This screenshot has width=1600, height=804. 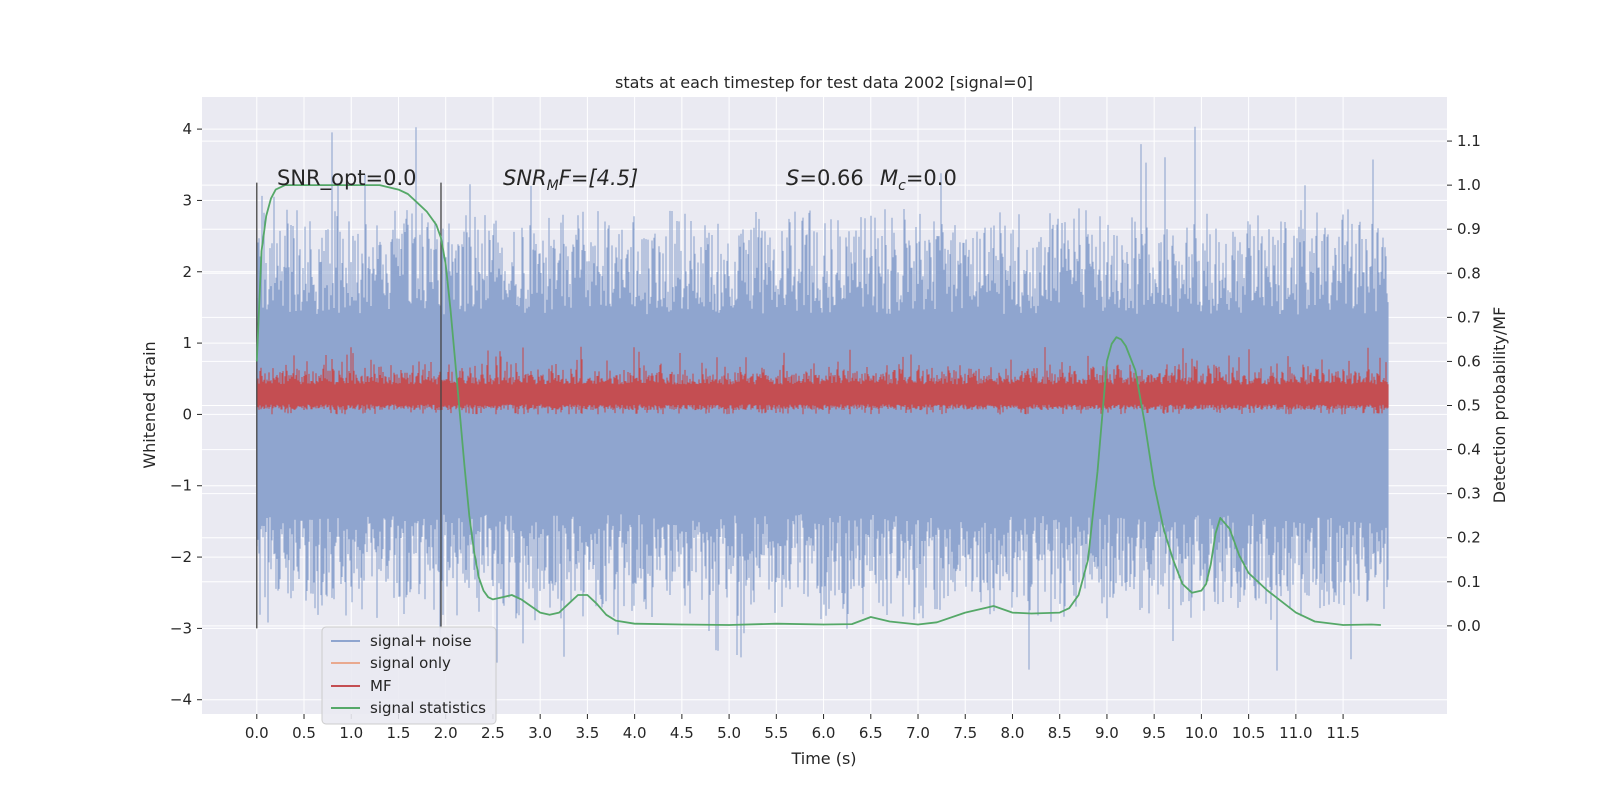 What do you see at coordinates (304, 733) in the screenshot?
I see `x-tick-label-1: 0.5` at bounding box center [304, 733].